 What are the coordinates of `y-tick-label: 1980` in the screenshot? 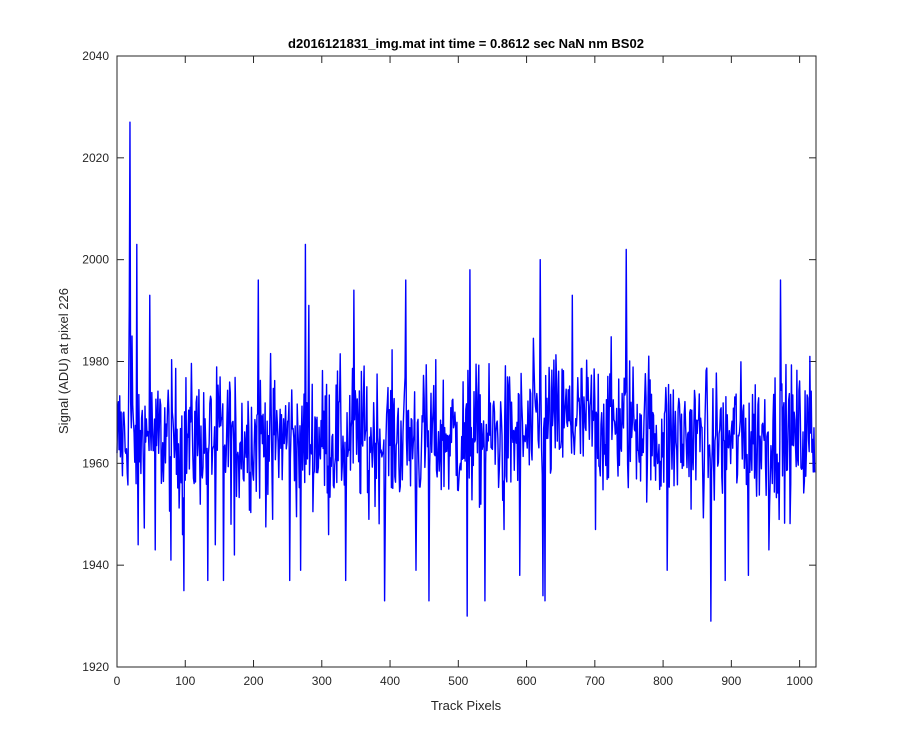 It's located at (95, 362).